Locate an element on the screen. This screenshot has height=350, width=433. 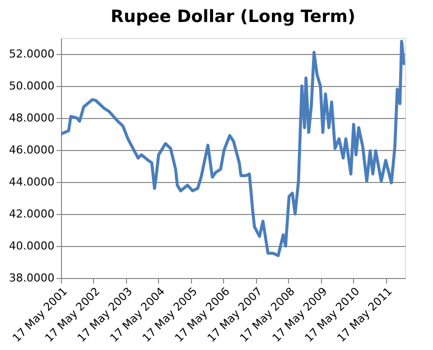
y-tick-label: 48.0000 is located at coordinates (31, 118).